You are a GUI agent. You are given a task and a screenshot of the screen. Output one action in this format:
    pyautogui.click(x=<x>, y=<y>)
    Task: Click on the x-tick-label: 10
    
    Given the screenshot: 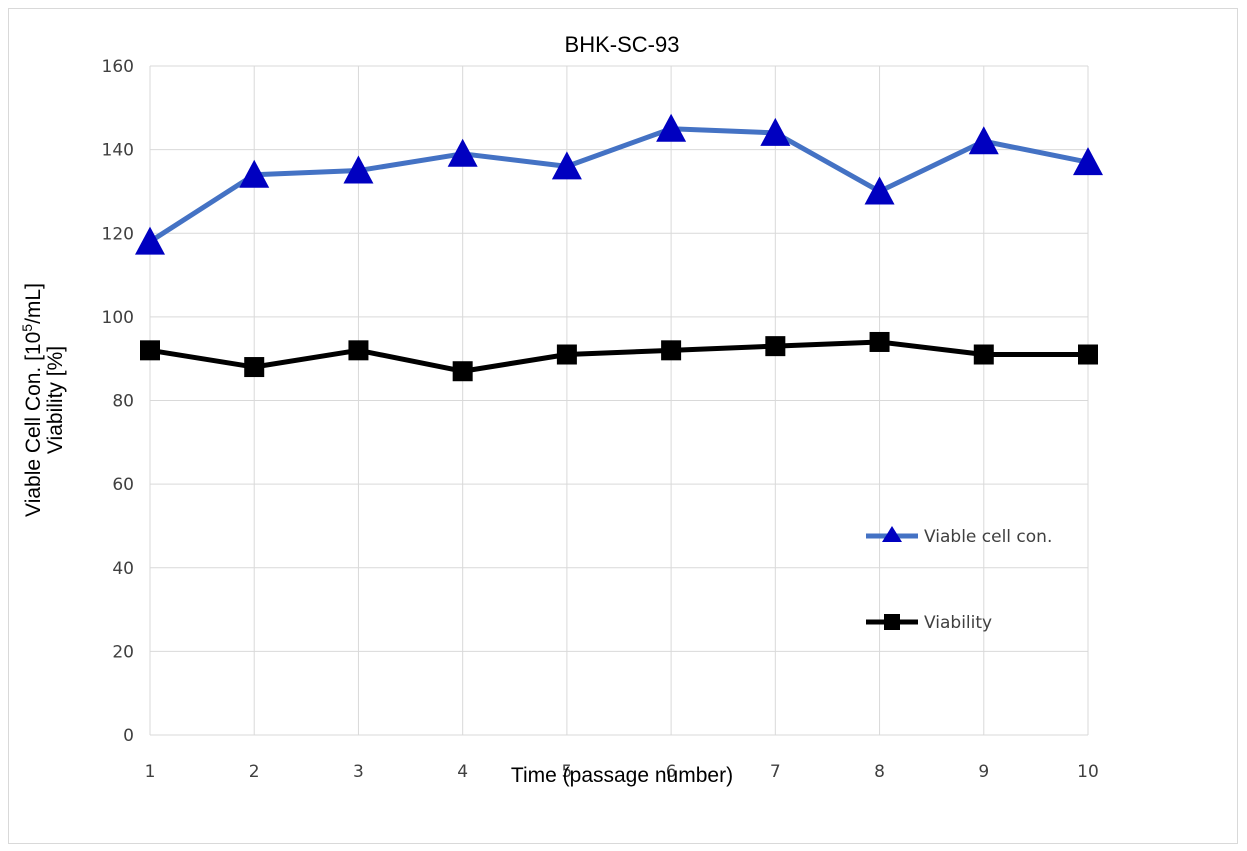 What is the action you would take?
    pyautogui.click(x=1088, y=772)
    